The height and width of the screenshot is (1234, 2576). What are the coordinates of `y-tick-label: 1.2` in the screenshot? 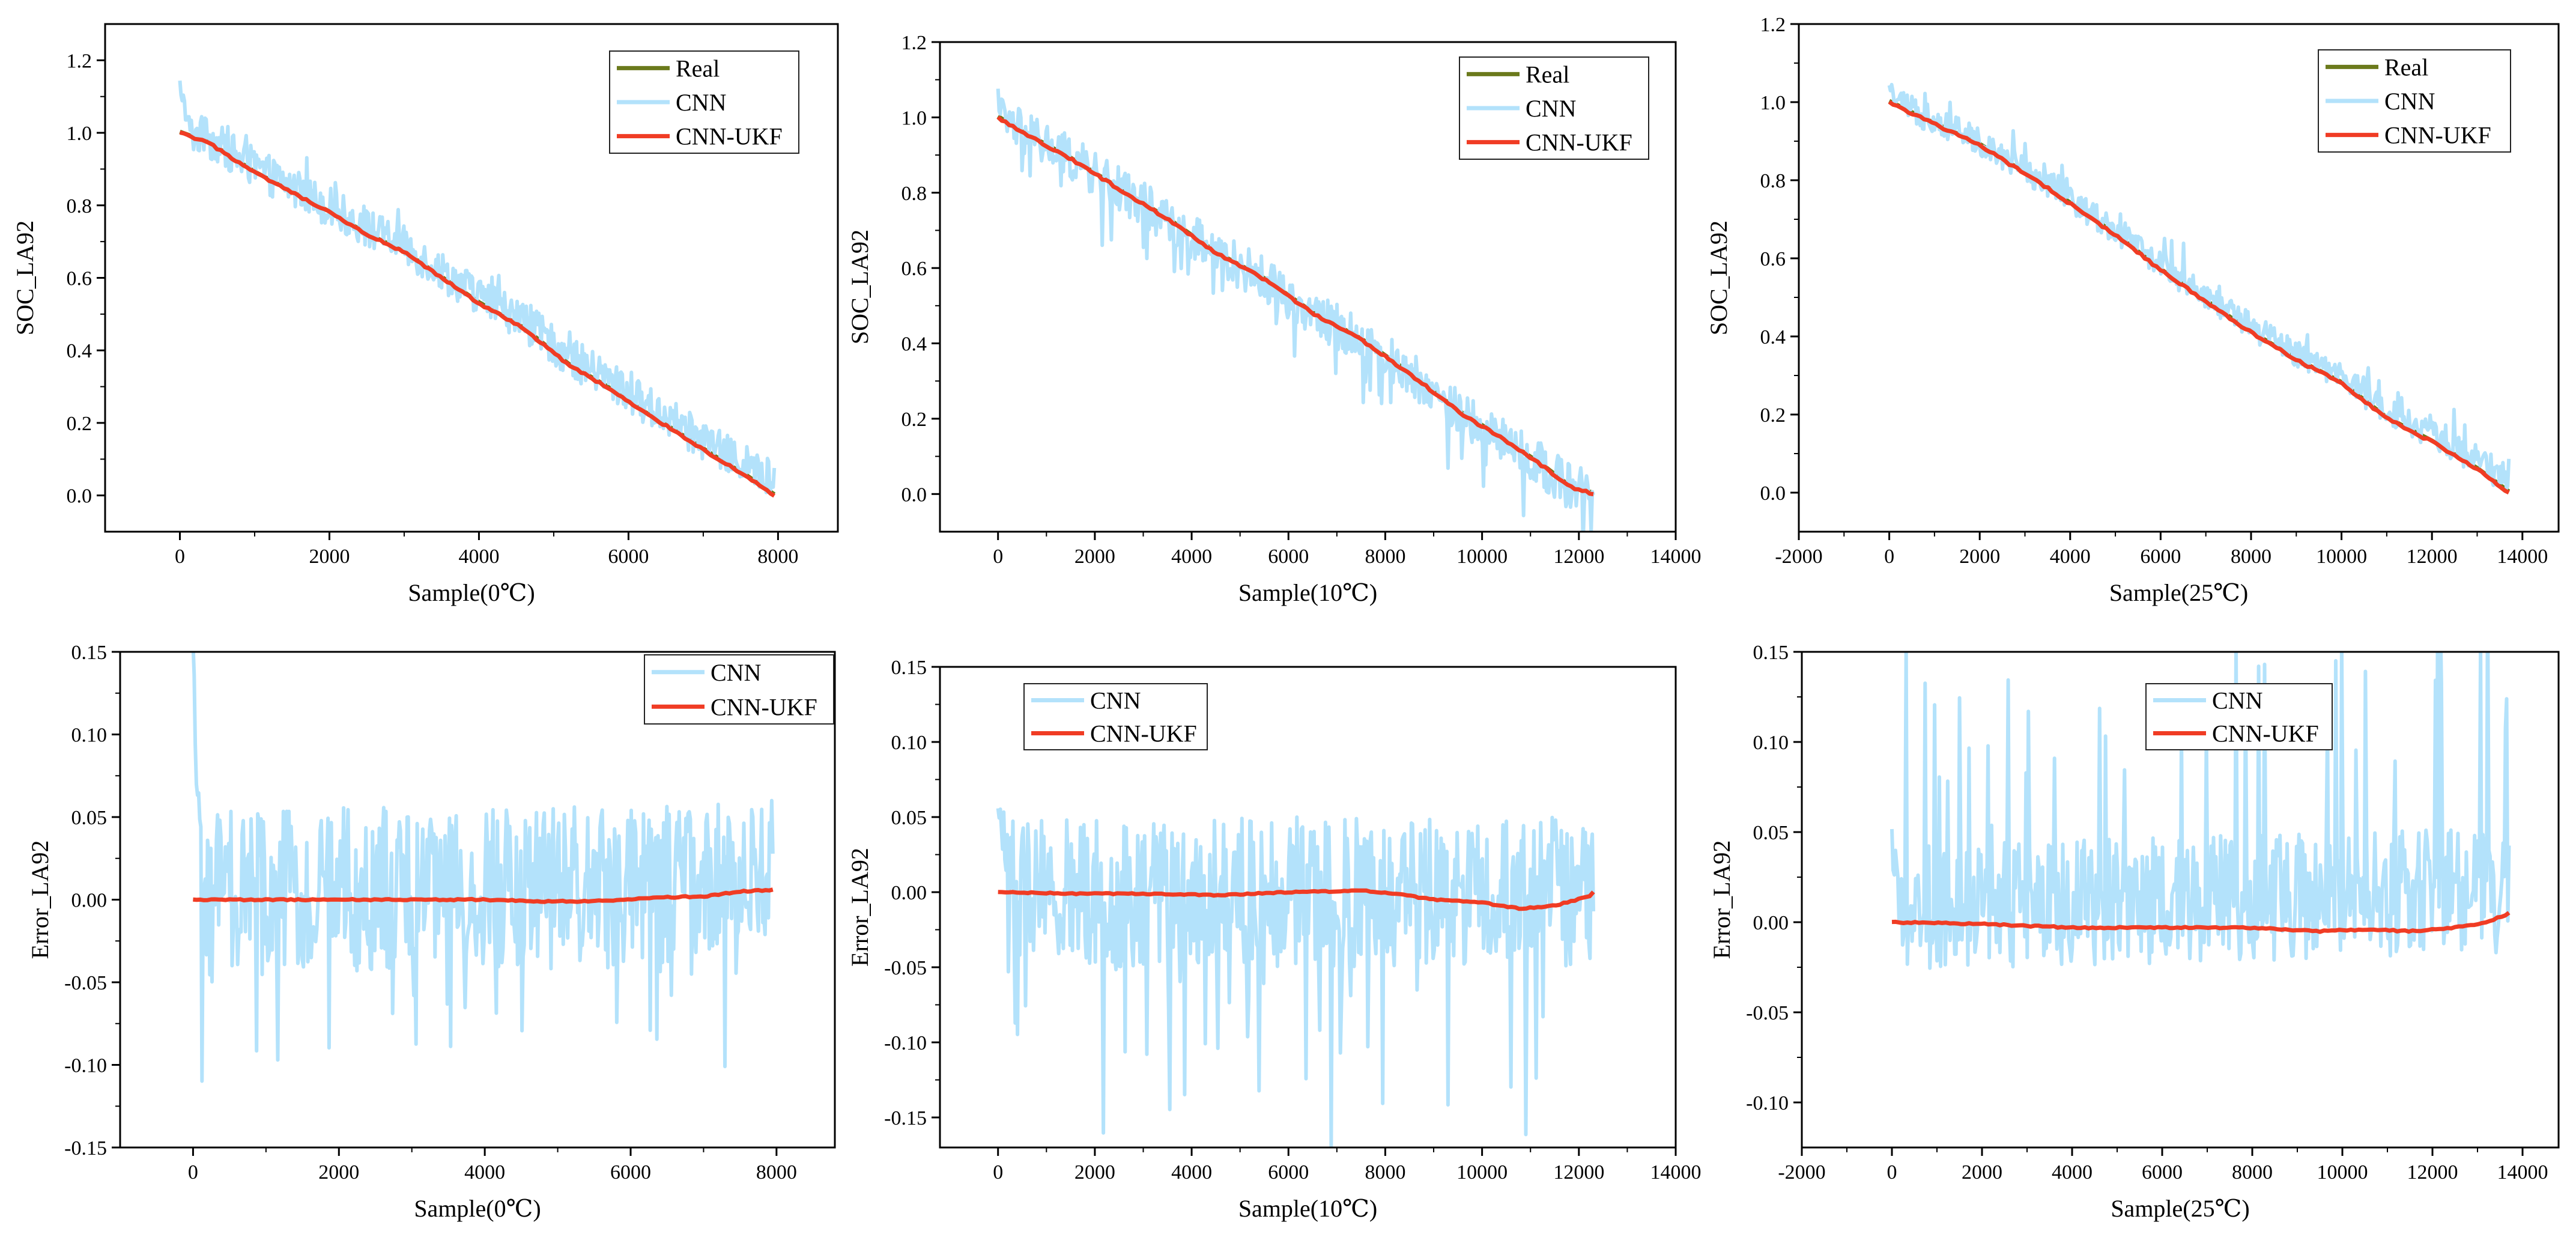 It's located at (914, 43).